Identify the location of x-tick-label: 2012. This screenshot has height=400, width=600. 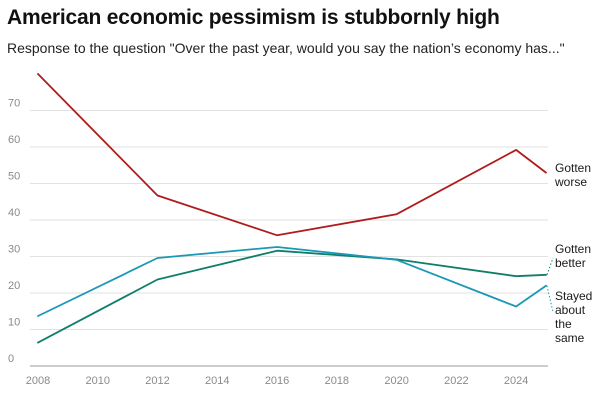
(157, 381).